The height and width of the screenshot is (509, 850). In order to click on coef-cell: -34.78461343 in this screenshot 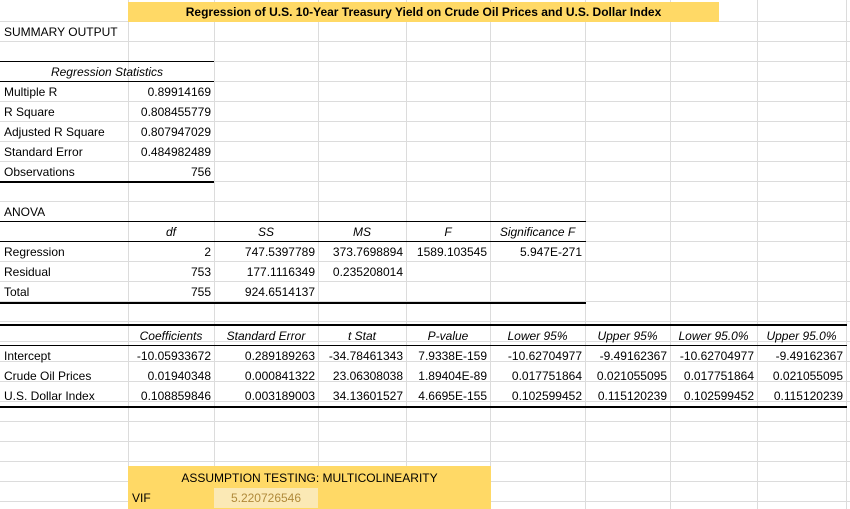, I will do `click(365, 356)`.